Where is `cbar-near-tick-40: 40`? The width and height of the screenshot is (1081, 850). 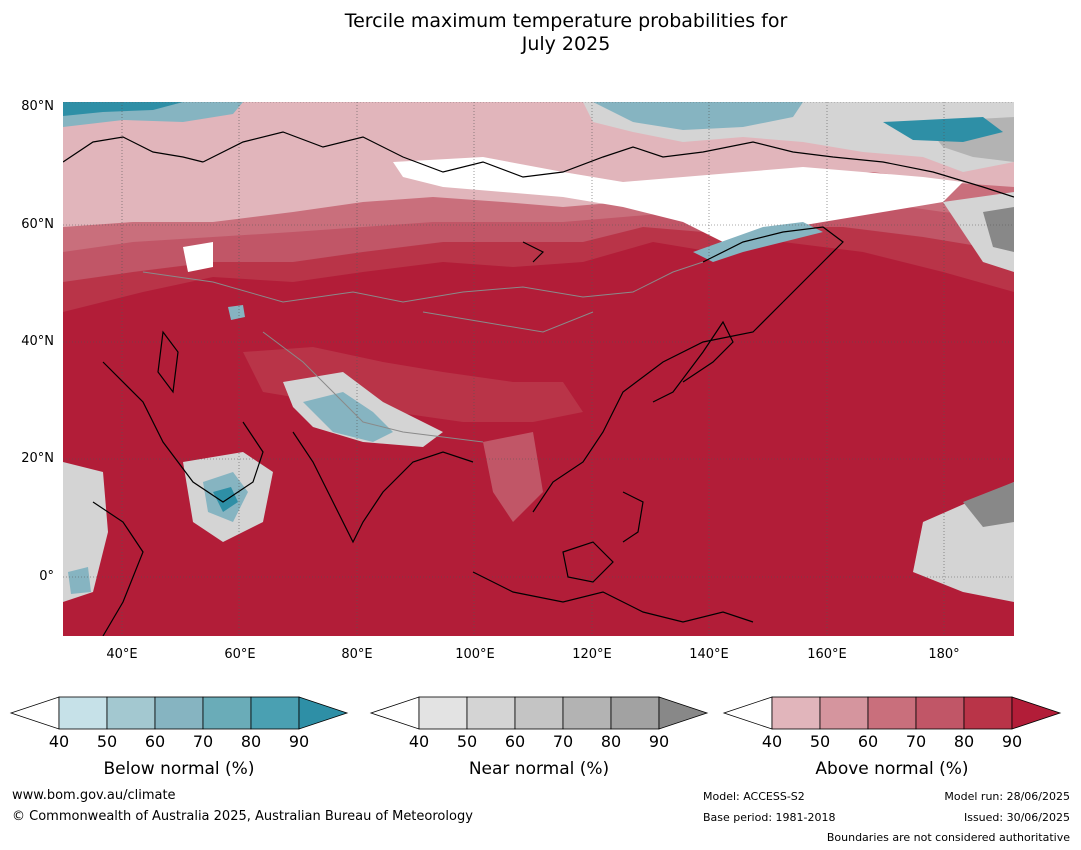
cbar-near-tick-40: 40 is located at coordinates (419, 741).